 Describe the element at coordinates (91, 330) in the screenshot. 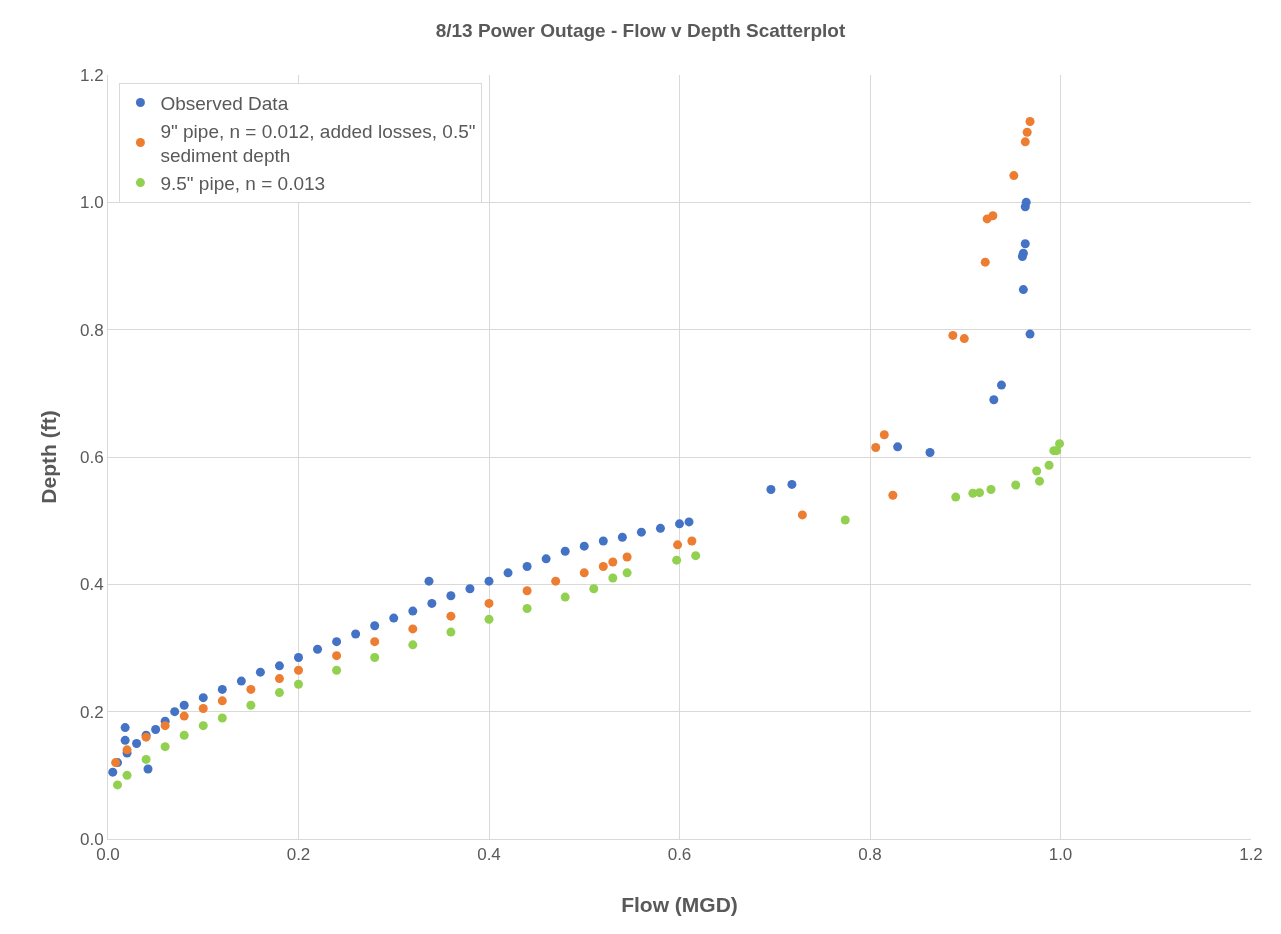

I see `y-tick-label: 0.8` at that location.